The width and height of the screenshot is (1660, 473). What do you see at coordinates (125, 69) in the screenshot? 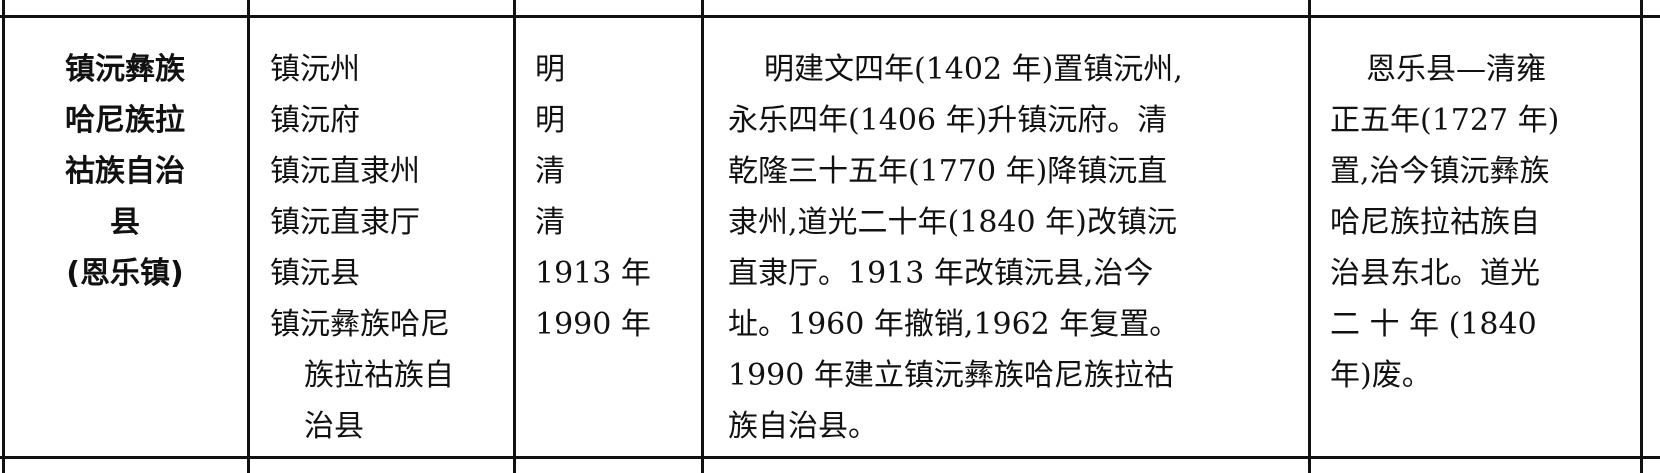
I see `text-line: 镇沅彝族` at bounding box center [125, 69].